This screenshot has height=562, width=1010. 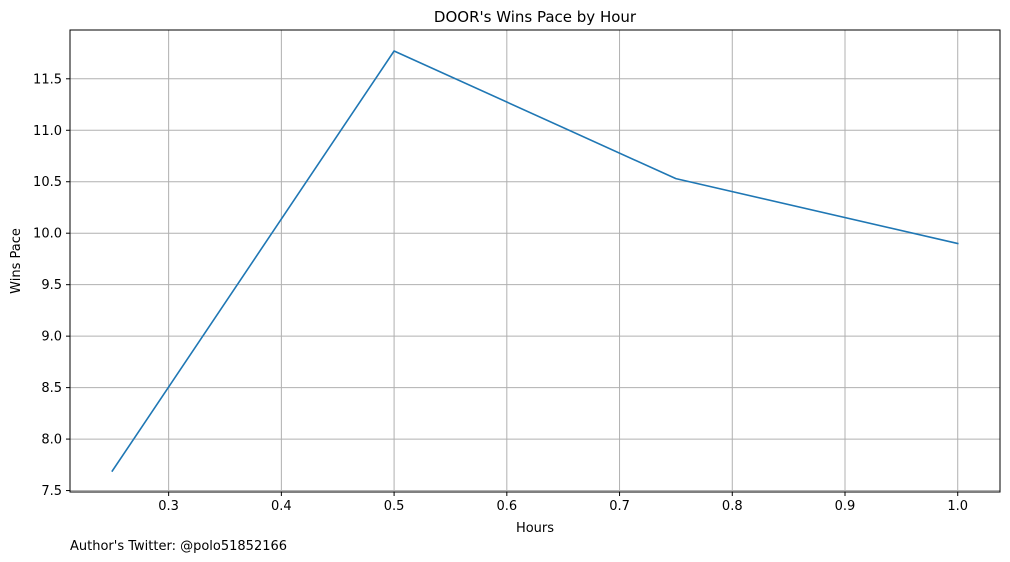 What do you see at coordinates (47, 182) in the screenshot?
I see `y-tick-label: 10.5` at bounding box center [47, 182].